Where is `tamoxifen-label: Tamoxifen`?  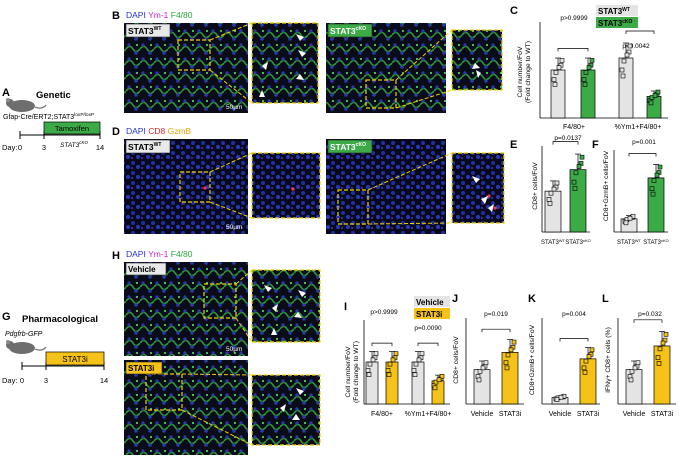 tamoxifen-label: Tamoxifen is located at coordinates (72, 128).